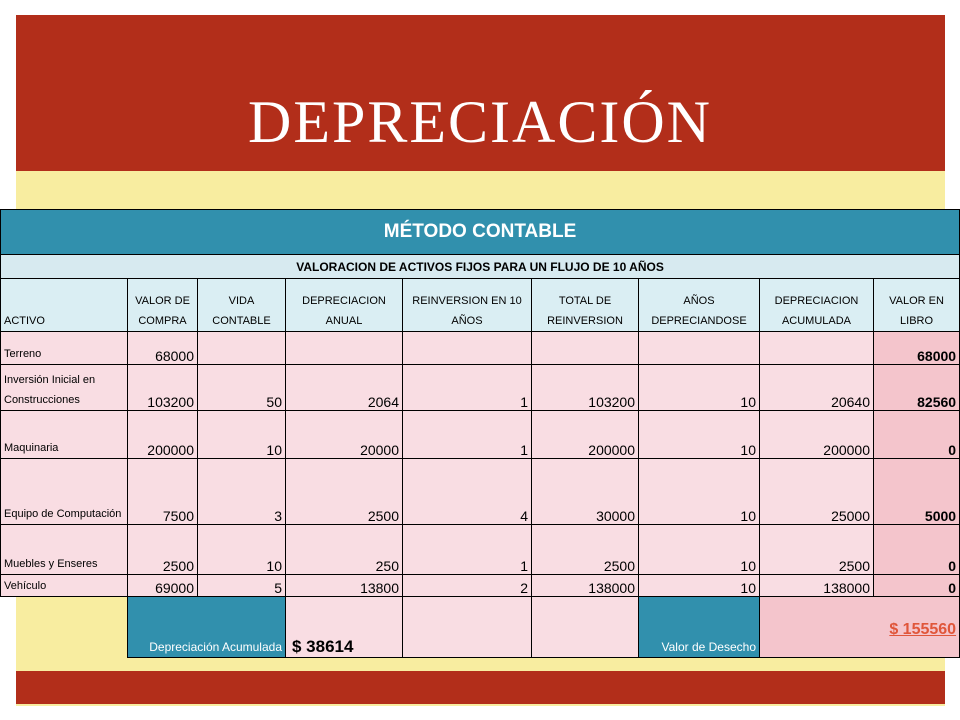 This screenshot has width=960, height=720. I want to click on cell-depreciacion-acumulada: 25000, so click(816, 491).